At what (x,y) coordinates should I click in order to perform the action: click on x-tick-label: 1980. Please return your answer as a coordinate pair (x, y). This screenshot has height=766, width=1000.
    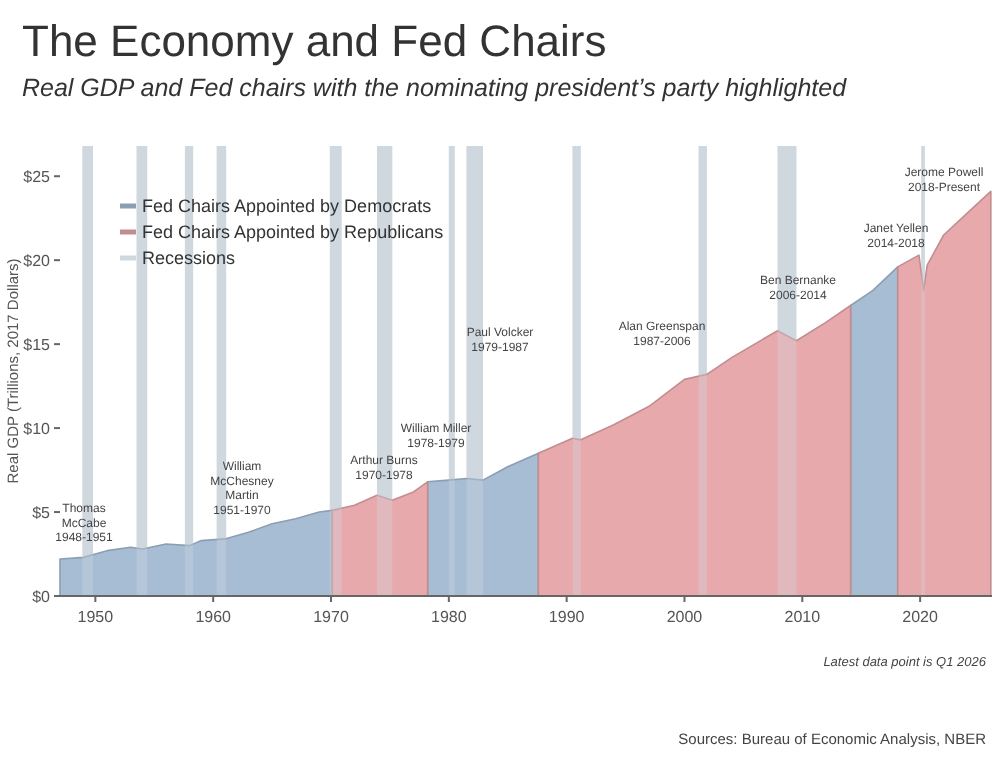
    Looking at the image, I should click on (449, 617).